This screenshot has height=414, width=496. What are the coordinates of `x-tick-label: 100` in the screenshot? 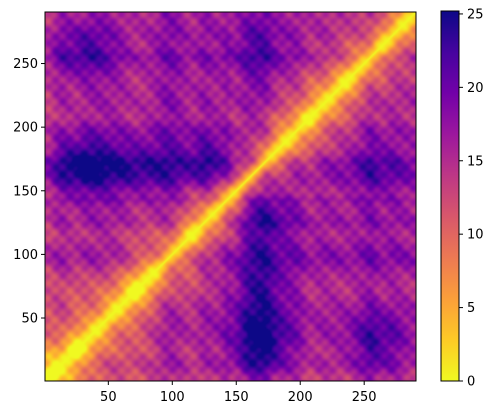 It's located at (172, 397).